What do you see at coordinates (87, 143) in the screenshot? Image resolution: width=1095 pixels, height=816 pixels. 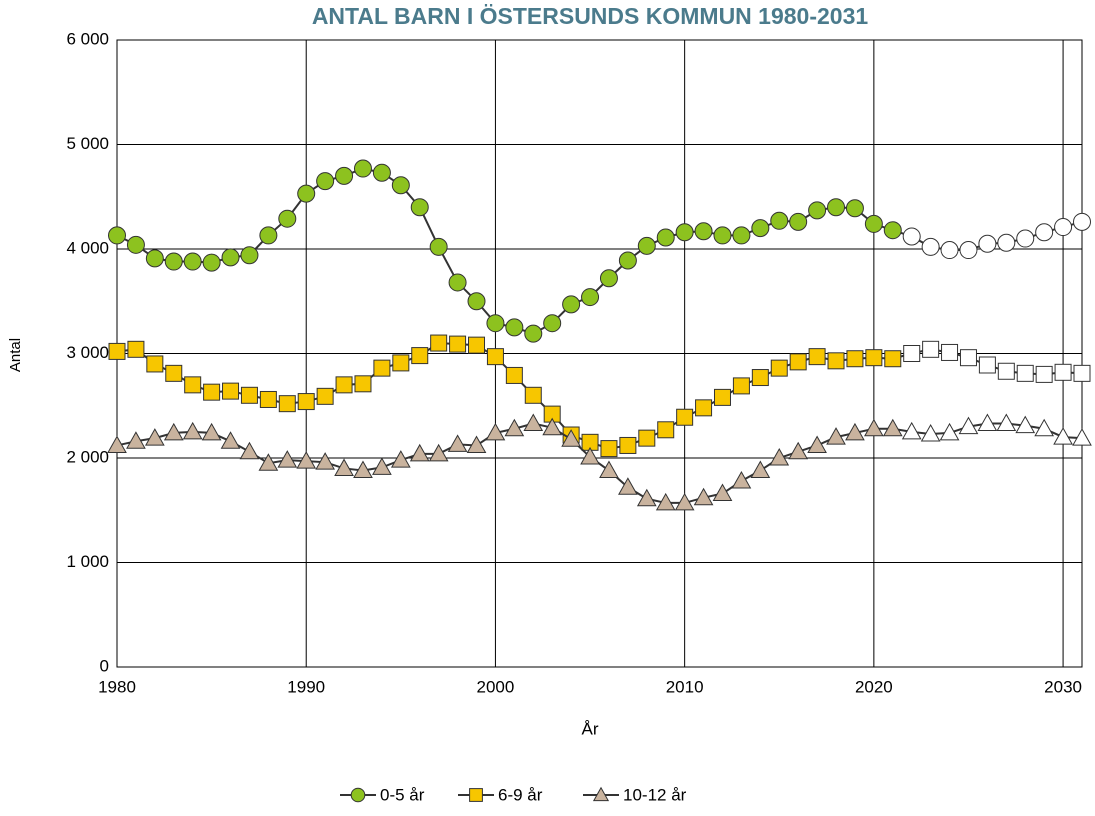 I see `y-tick-label: 5 000` at bounding box center [87, 143].